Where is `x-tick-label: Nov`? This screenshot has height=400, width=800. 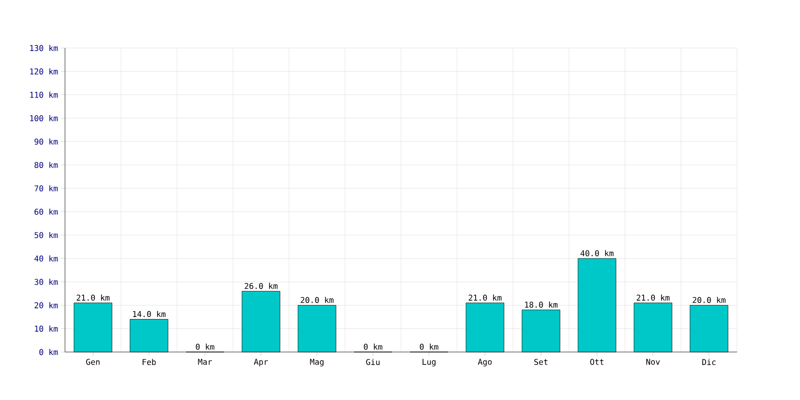
x-tick-label: Nov is located at coordinates (653, 361).